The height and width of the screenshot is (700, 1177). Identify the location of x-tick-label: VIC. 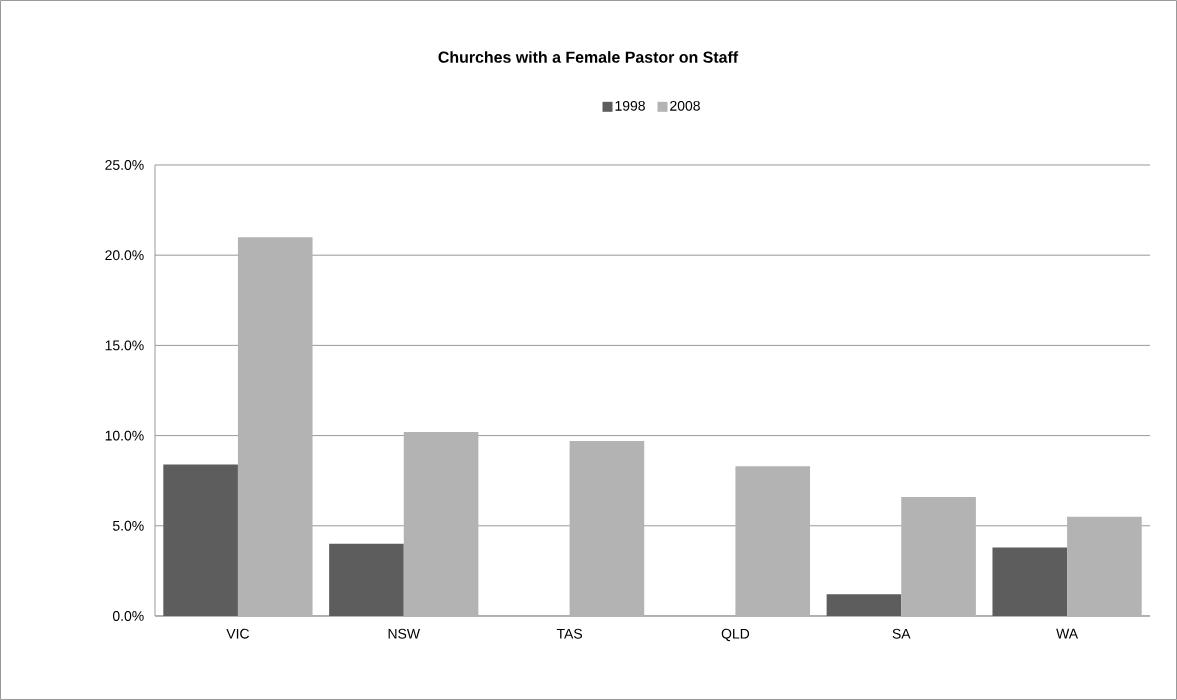
(238, 633).